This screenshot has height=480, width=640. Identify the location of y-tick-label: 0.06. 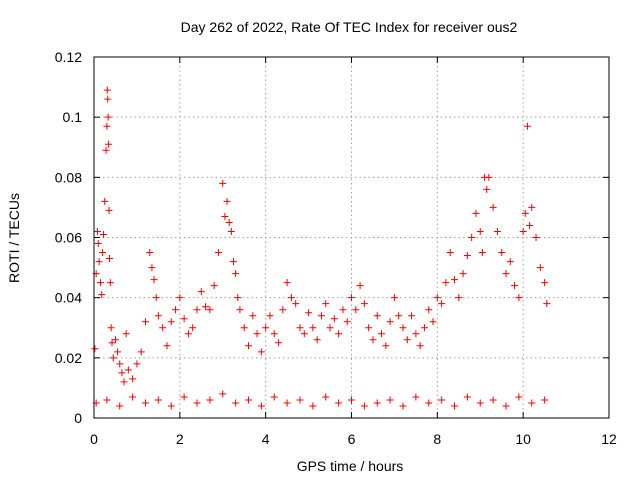
(68, 238).